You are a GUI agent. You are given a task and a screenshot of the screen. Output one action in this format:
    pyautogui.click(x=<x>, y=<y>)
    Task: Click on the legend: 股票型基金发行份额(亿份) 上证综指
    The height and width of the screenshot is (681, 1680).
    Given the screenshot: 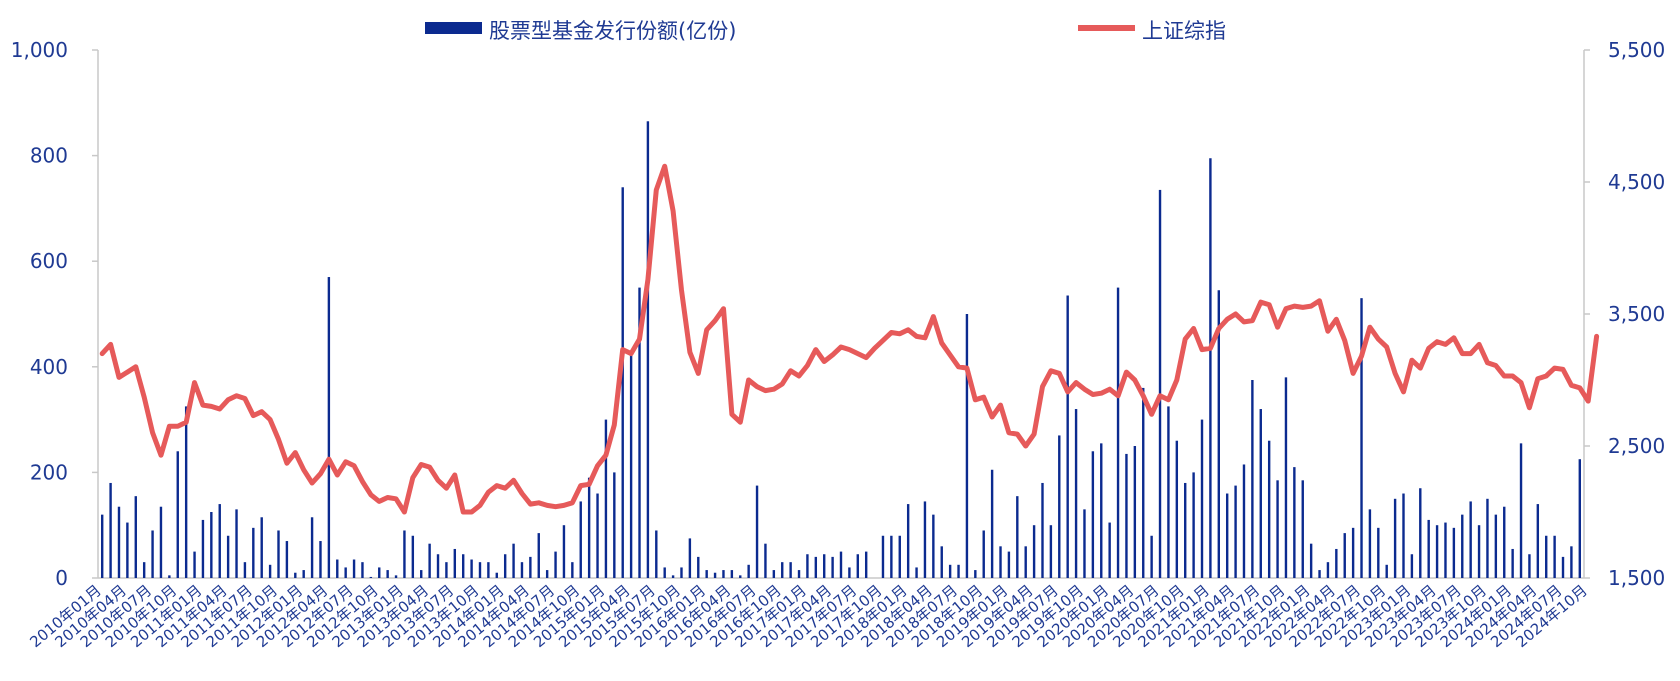 What is the action you would take?
    pyautogui.click(x=825, y=31)
    